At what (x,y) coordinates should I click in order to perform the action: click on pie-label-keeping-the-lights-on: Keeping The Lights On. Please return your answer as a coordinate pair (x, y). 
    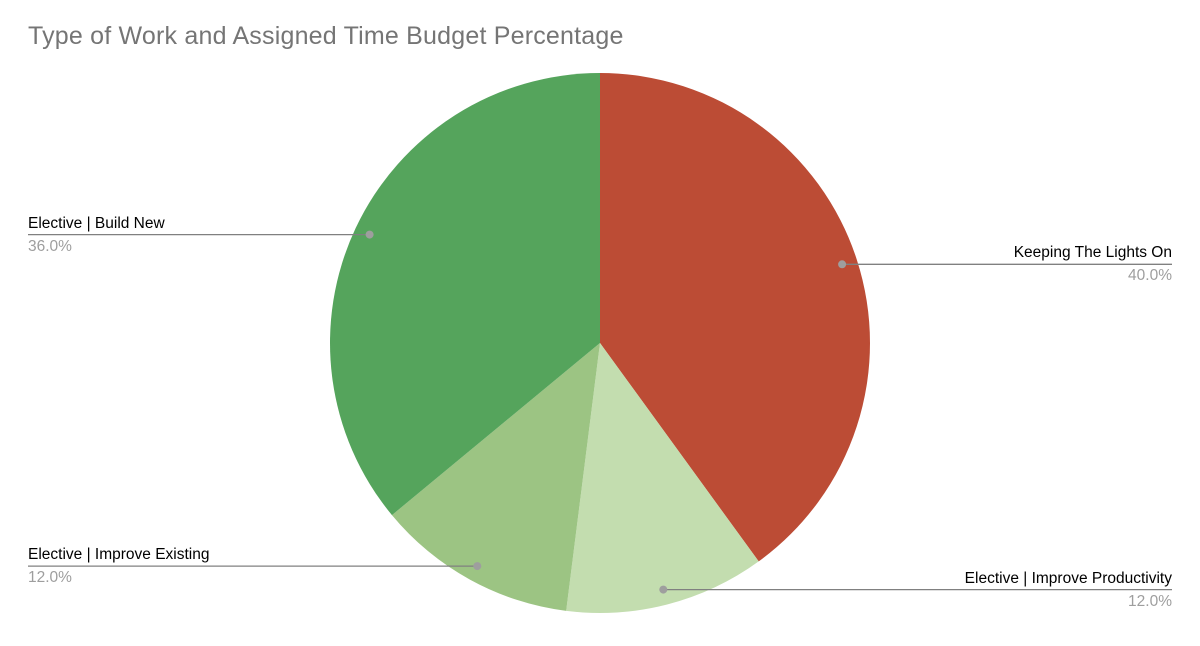
    Looking at the image, I should click on (1092, 253).